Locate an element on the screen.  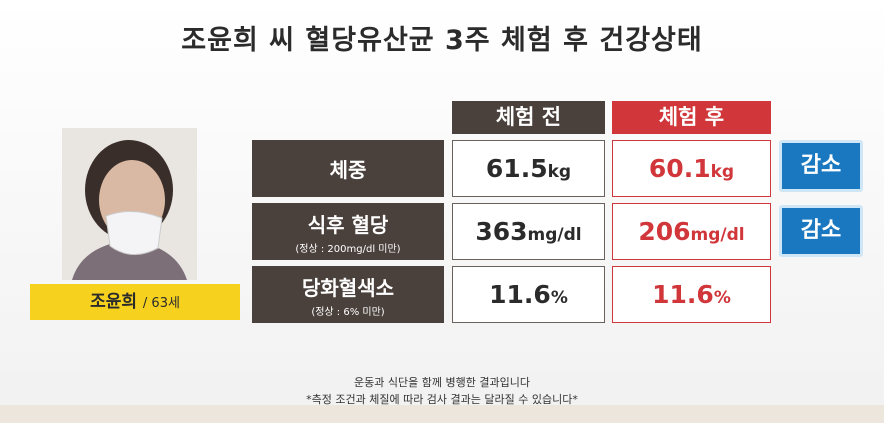
label-text: 식후 혈당 is located at coordinates (348, 224).